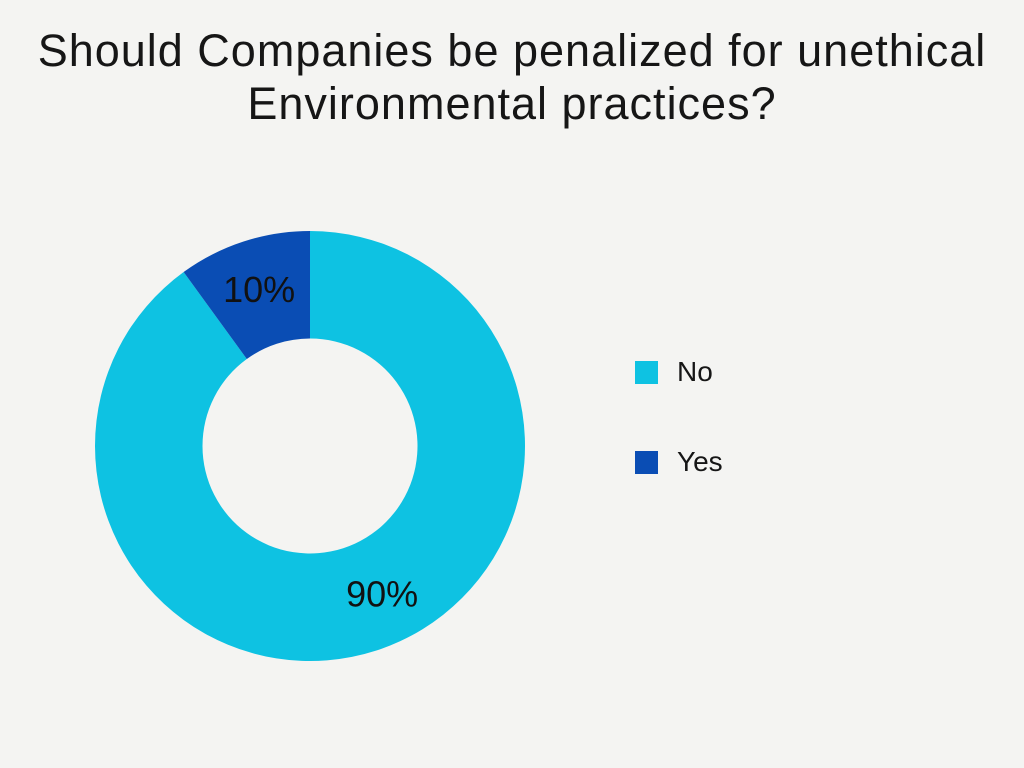 The width and height of the screenshot is (1024, 768). What do you see at coordinates (679, 417) in the screenshot?
I see `legend: No Yes` at bounding box center [679, 417].